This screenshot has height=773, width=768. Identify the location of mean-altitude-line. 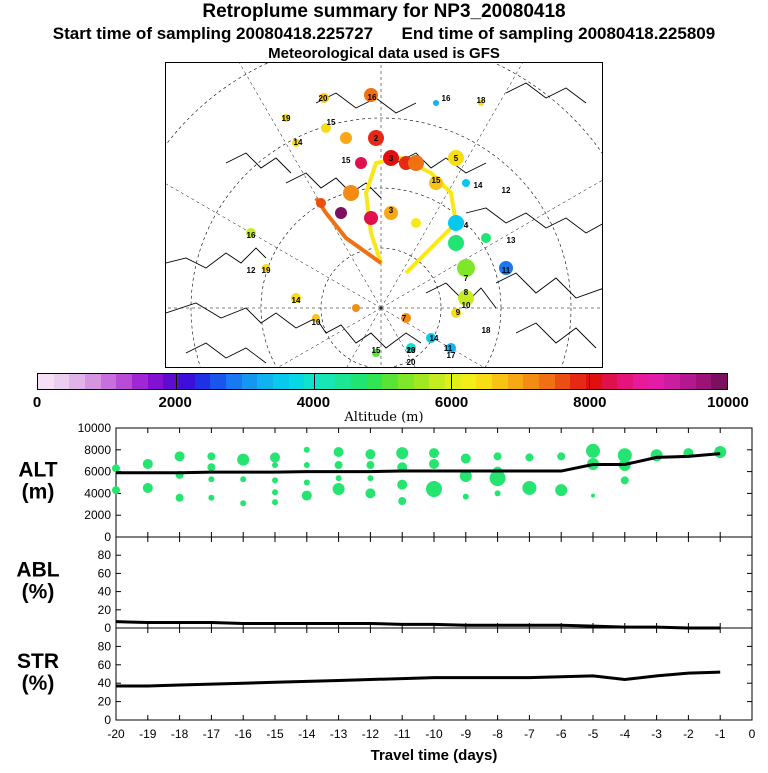
(418, 463).